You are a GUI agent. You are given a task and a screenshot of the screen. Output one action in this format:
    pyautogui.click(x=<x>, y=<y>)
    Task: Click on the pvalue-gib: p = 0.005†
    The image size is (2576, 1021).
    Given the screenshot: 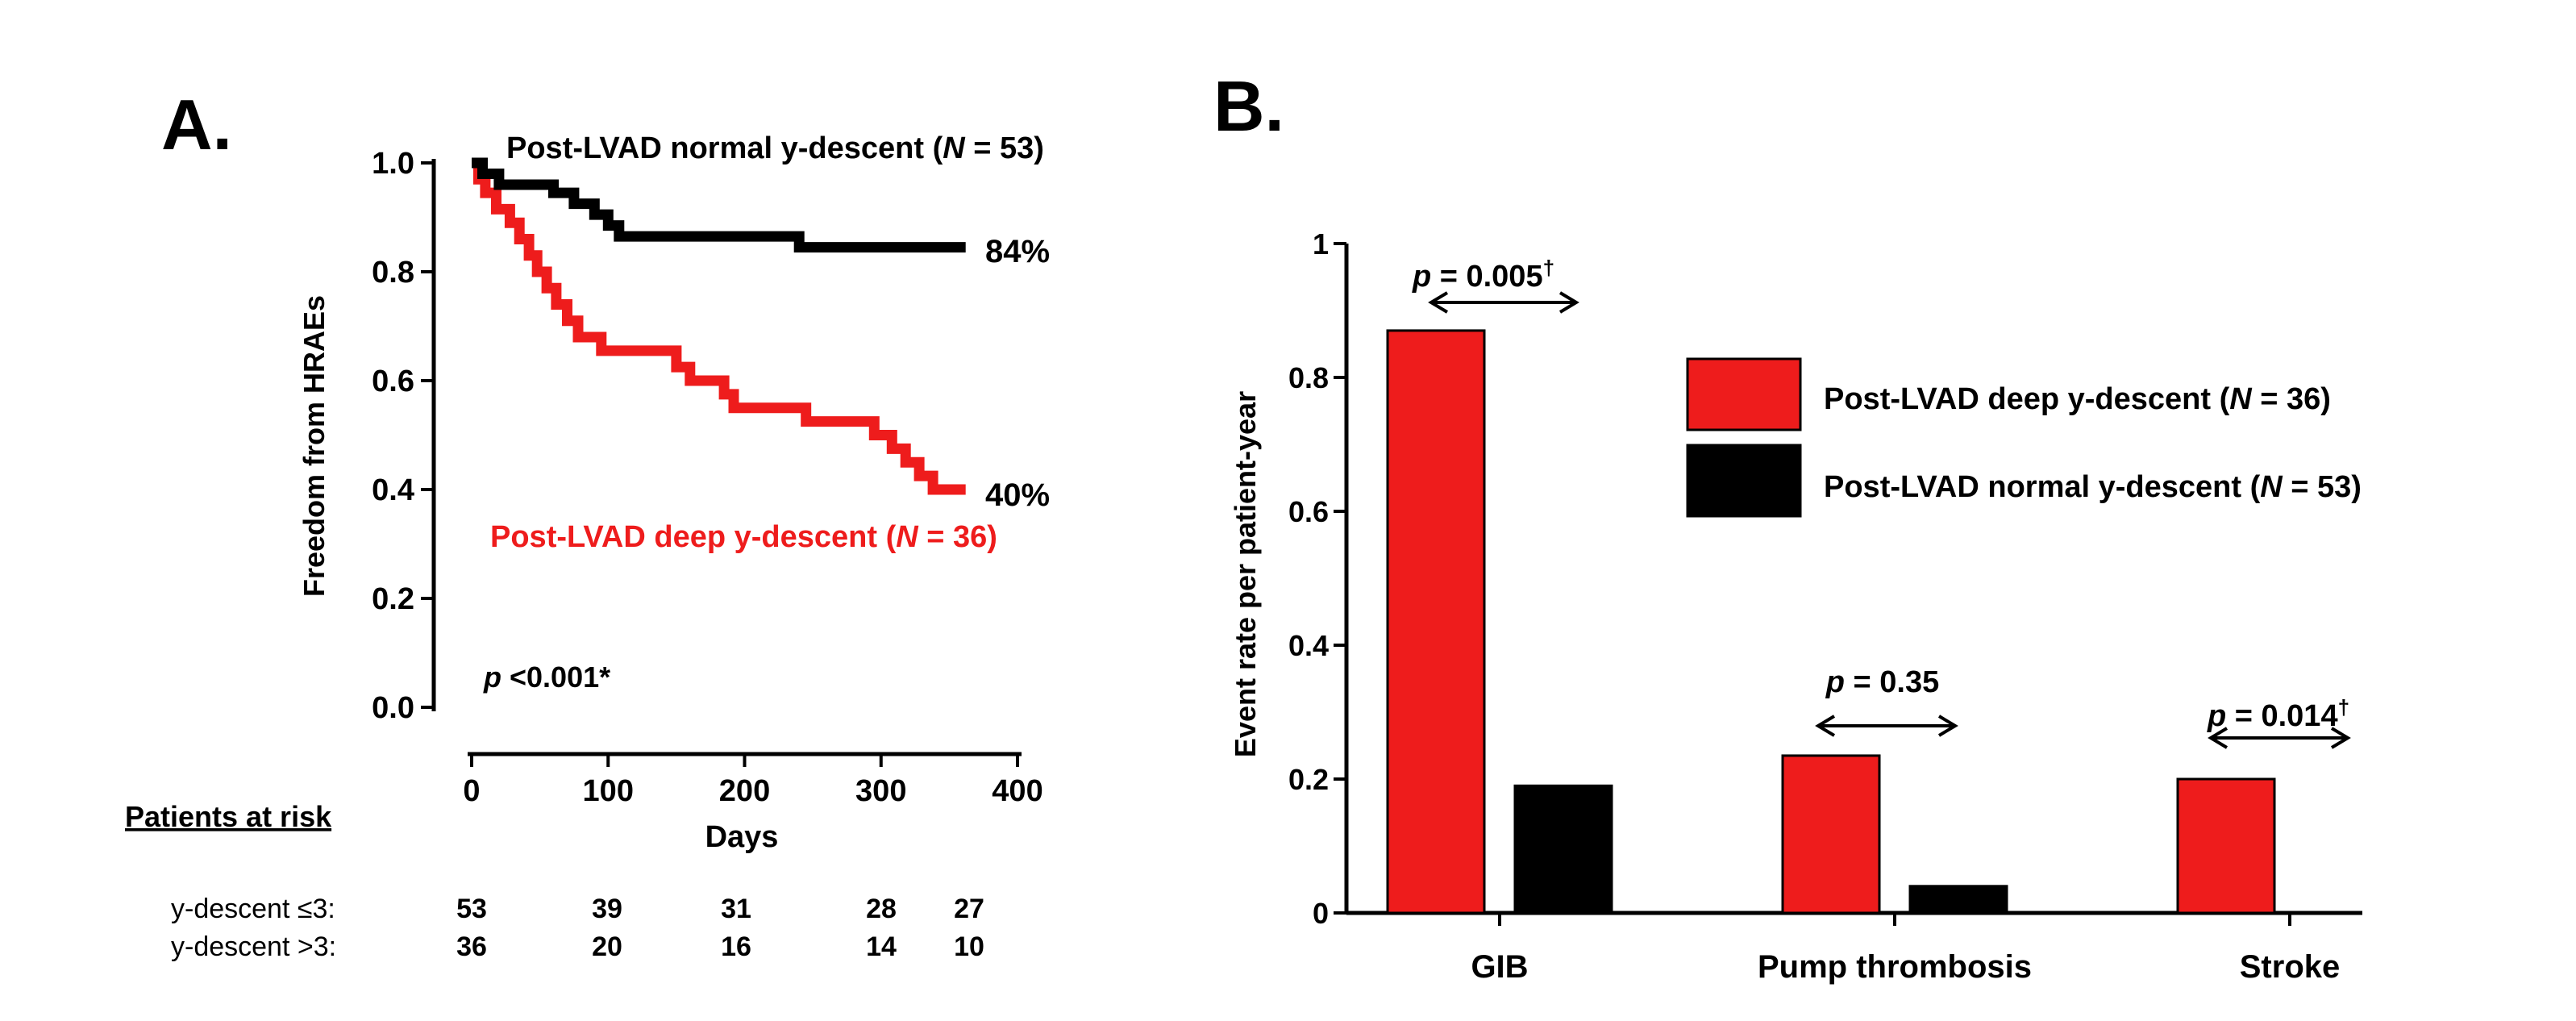 What is the action you would take?
    pyautogui.click(x=1483, y=275)
    